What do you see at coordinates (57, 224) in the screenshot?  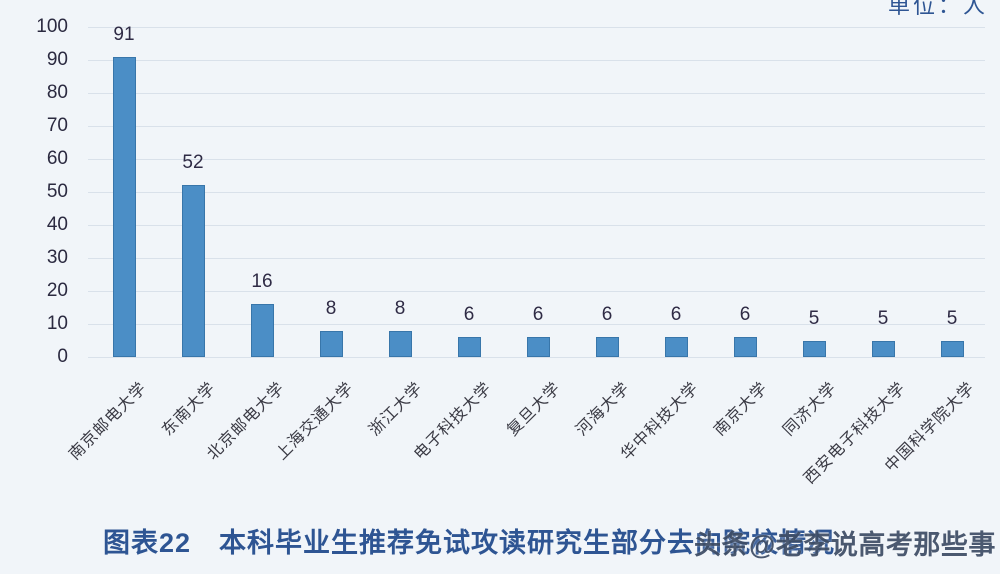 I see `y-tick-label: 40` at bounding box center [57, 224].